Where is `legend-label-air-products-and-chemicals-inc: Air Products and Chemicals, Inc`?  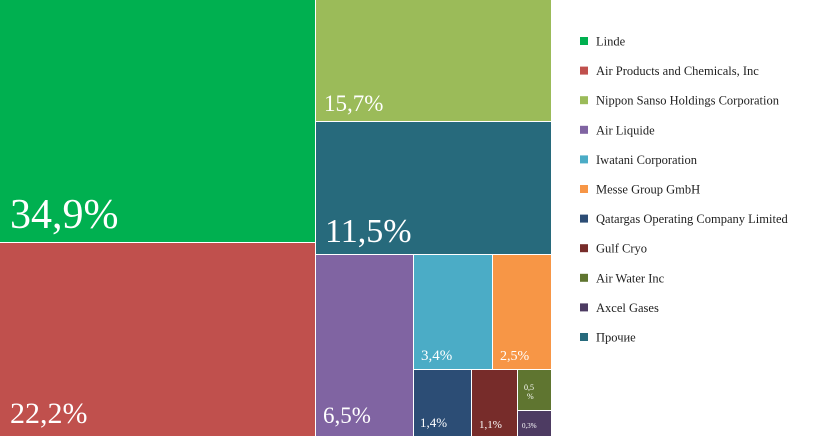
legend-label-air-products-and-chemicals-inc: Air Products and Chemicals, Inc is located at coordinates (677, 71).